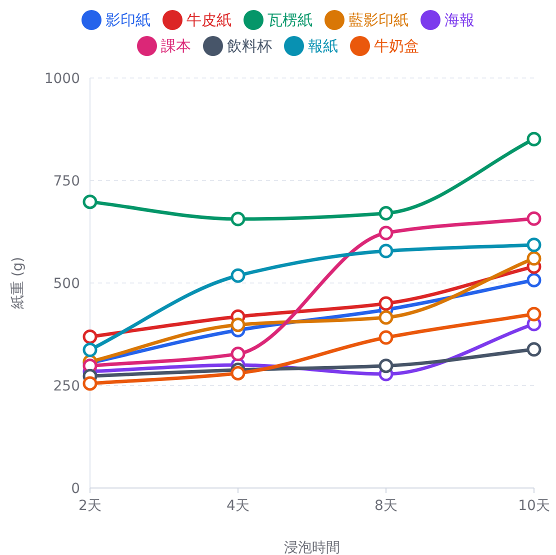 This screenshot has width=556, height=555. What do you see at coordinates (75, 489) in the screenshot?
I see `y-tick-label: 0` at bounding box center [75, 489].